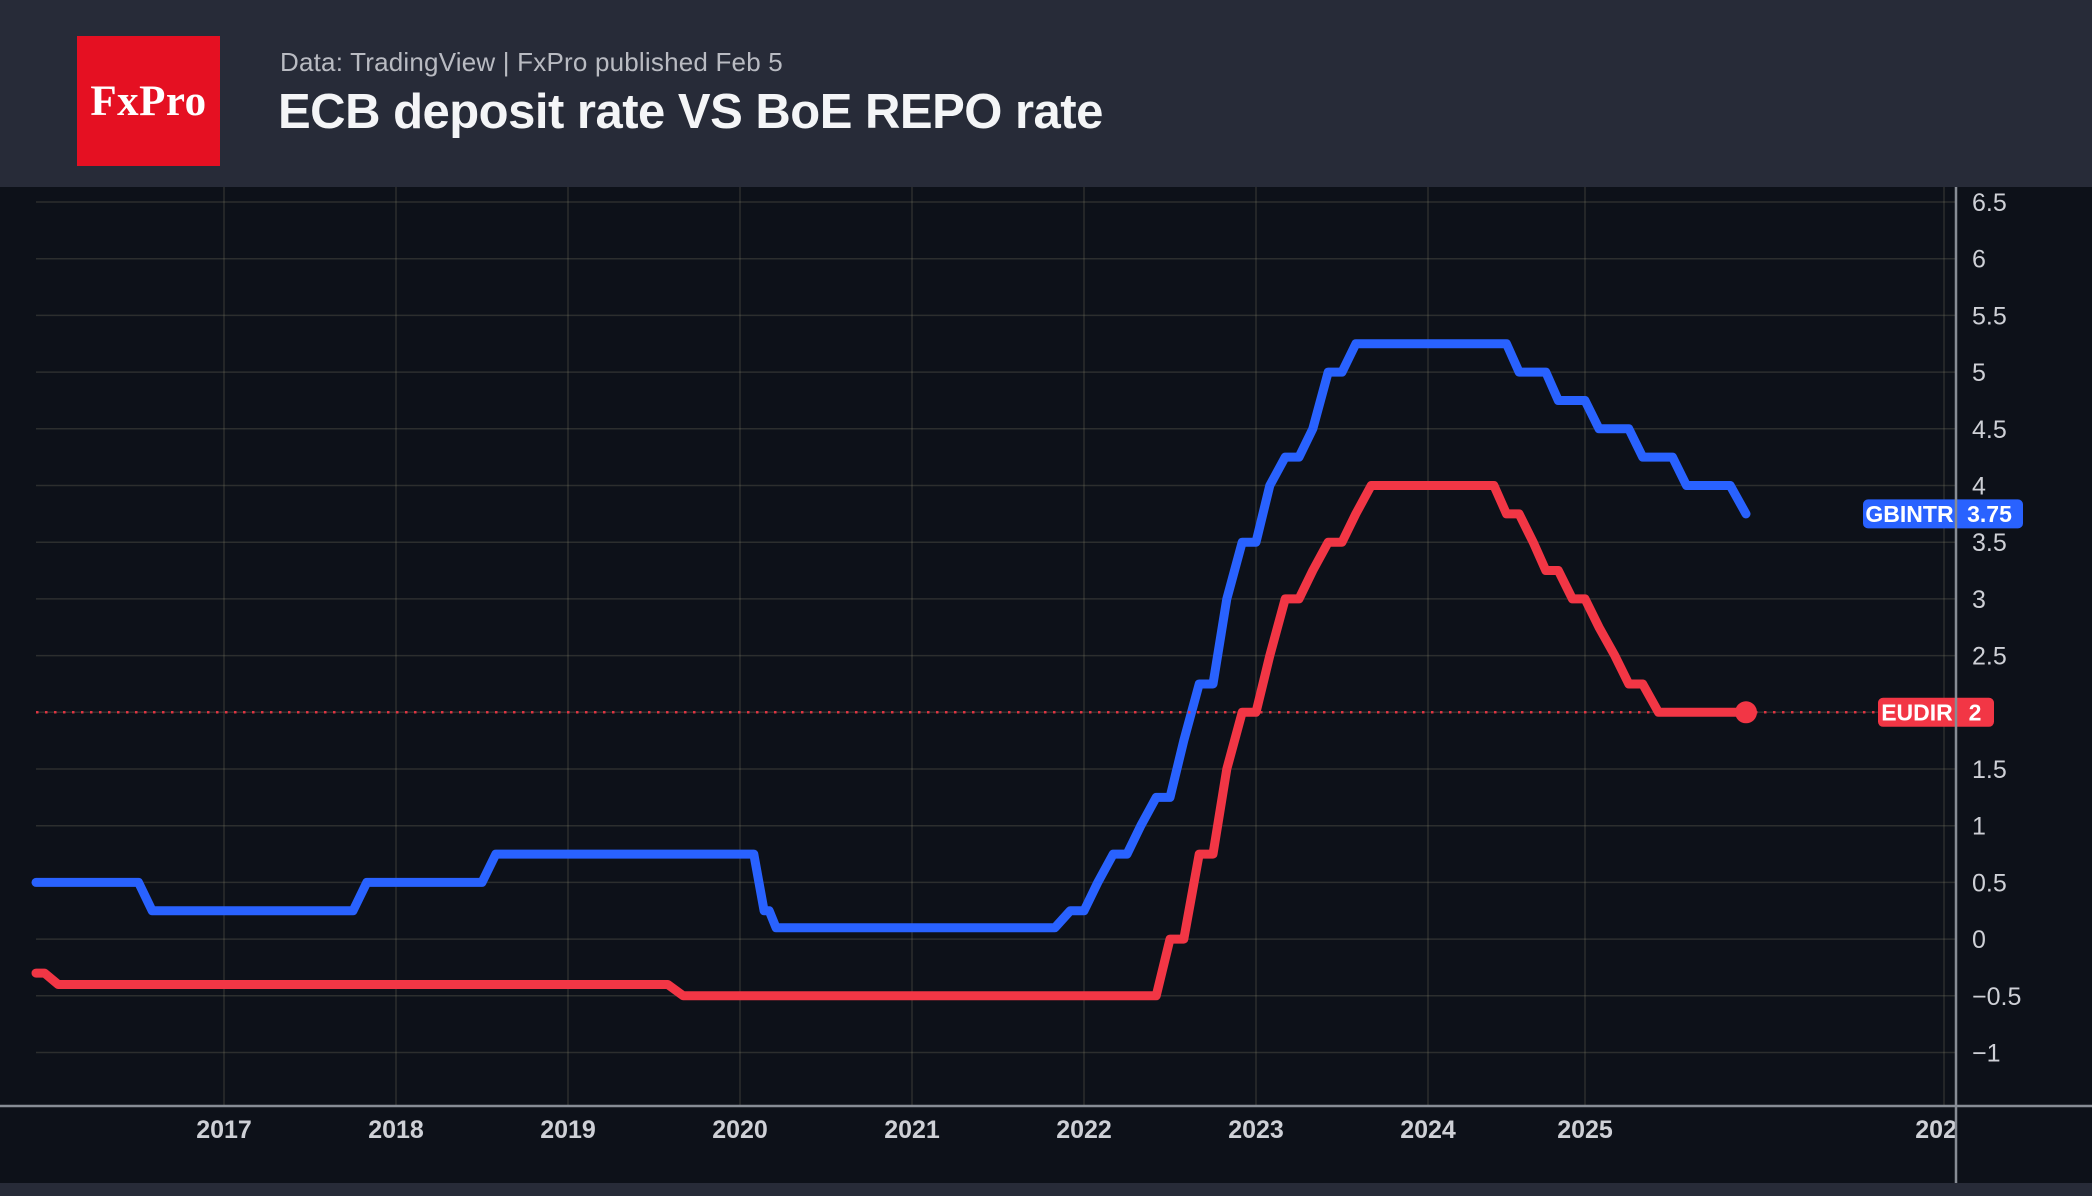 This screenshot has width=2092, height=1196. What do you see at coordinates (1996, 997) in the screenshot?
I see `price-axis-label: −0.5` at bounding box center [1996, 997].